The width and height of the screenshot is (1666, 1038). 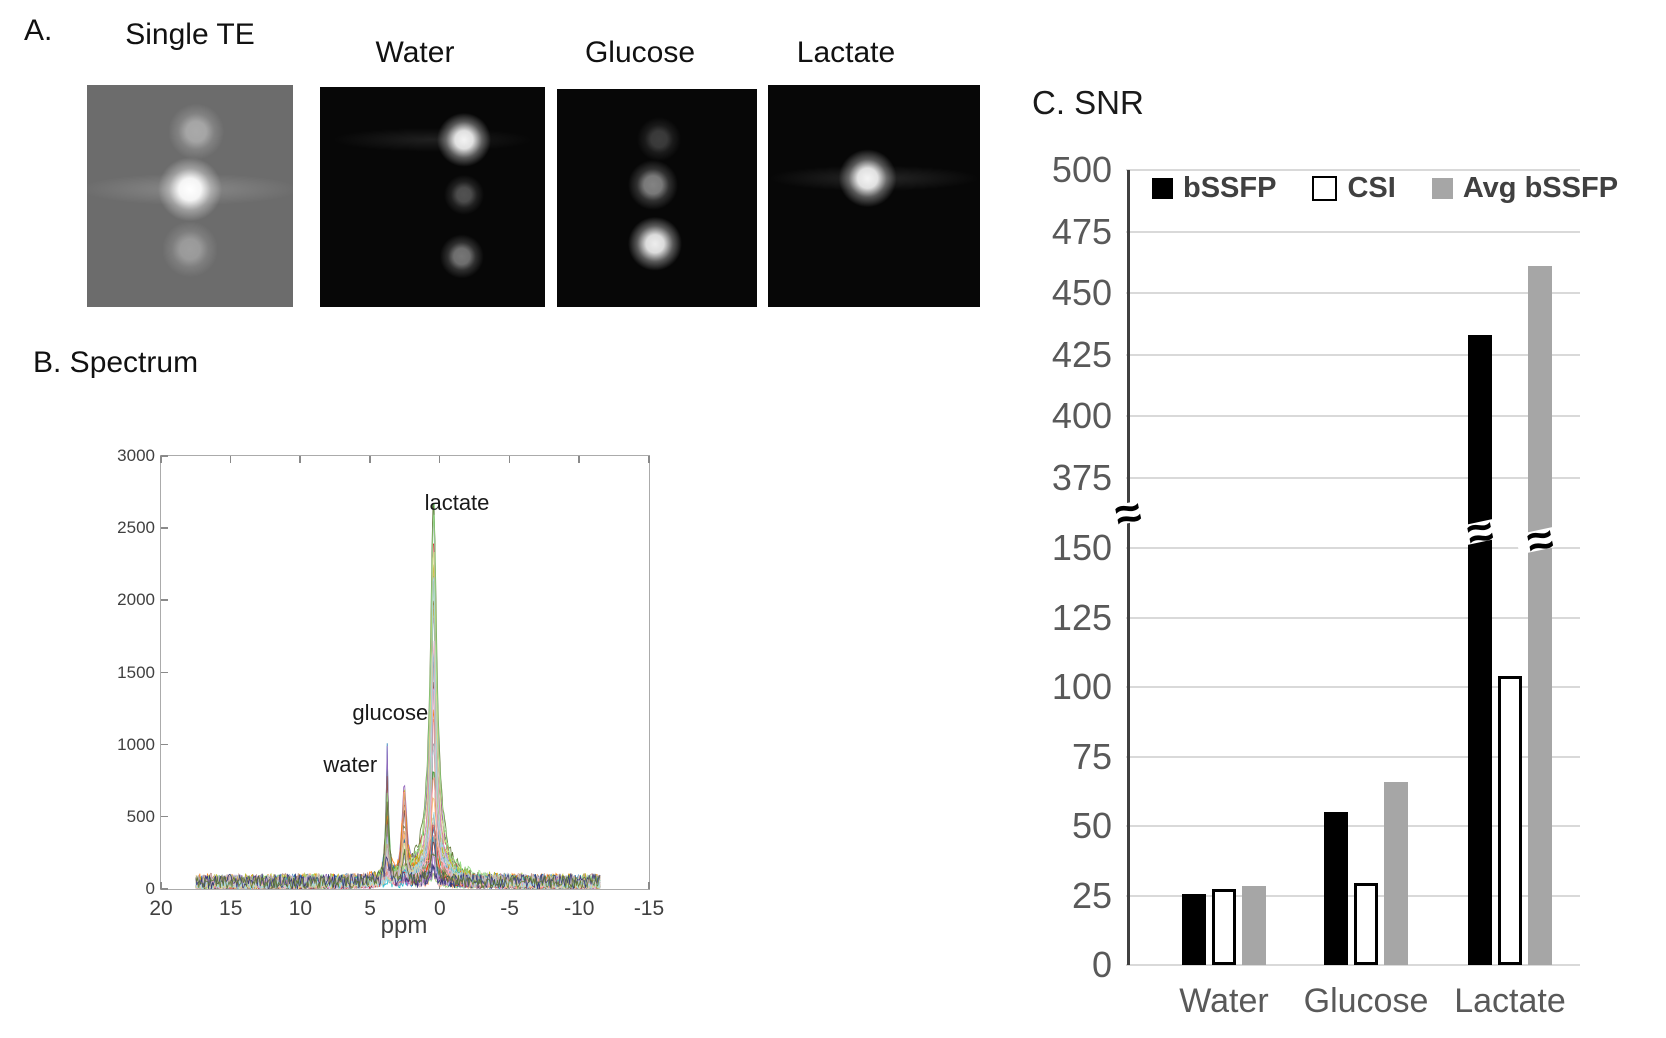 I want to click on y-tick-label: 450, so click(x=1081, y=293).